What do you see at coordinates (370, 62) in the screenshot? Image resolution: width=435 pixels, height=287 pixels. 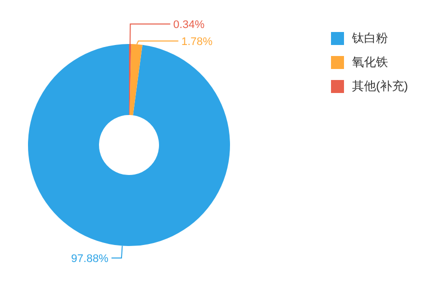 I see `legend-label: 氧化铁` at bounding box center [370, 62].